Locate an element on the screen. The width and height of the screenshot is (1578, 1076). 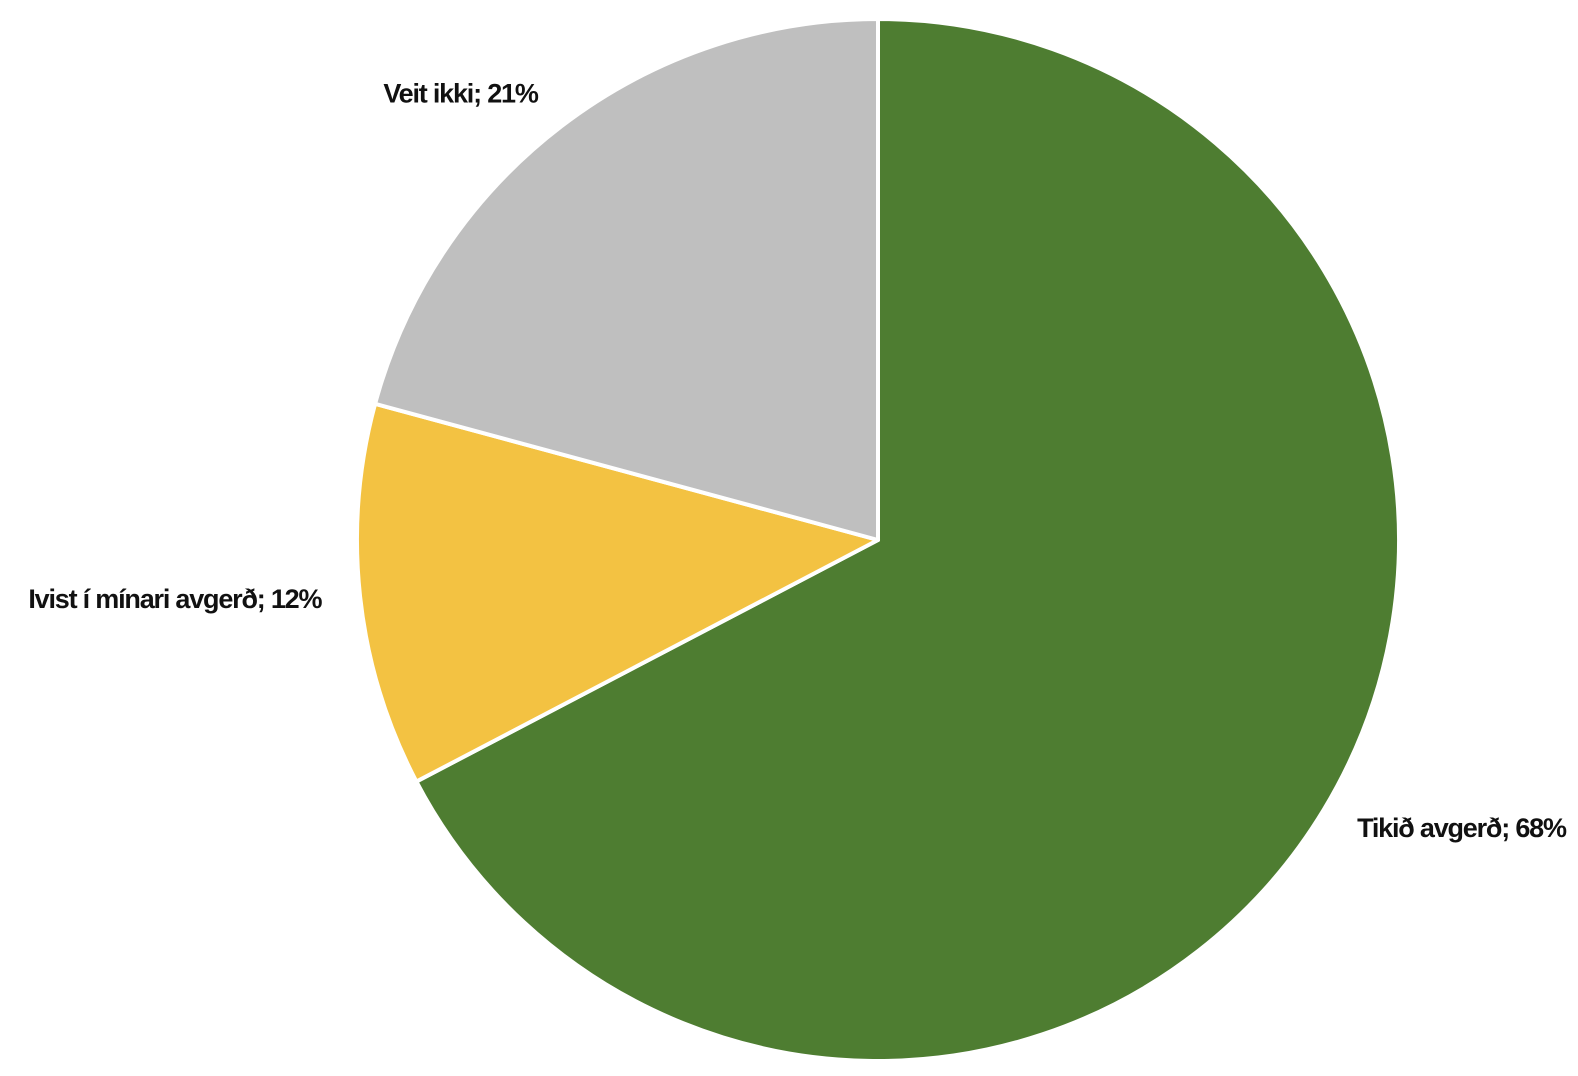
pie-slice is located at coordinates (617, 592).